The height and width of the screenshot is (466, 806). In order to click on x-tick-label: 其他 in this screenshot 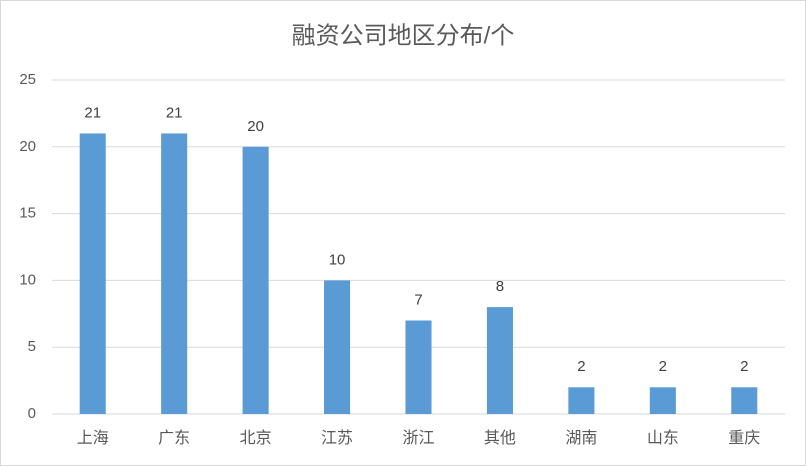, I will do `click(500, 438)`.